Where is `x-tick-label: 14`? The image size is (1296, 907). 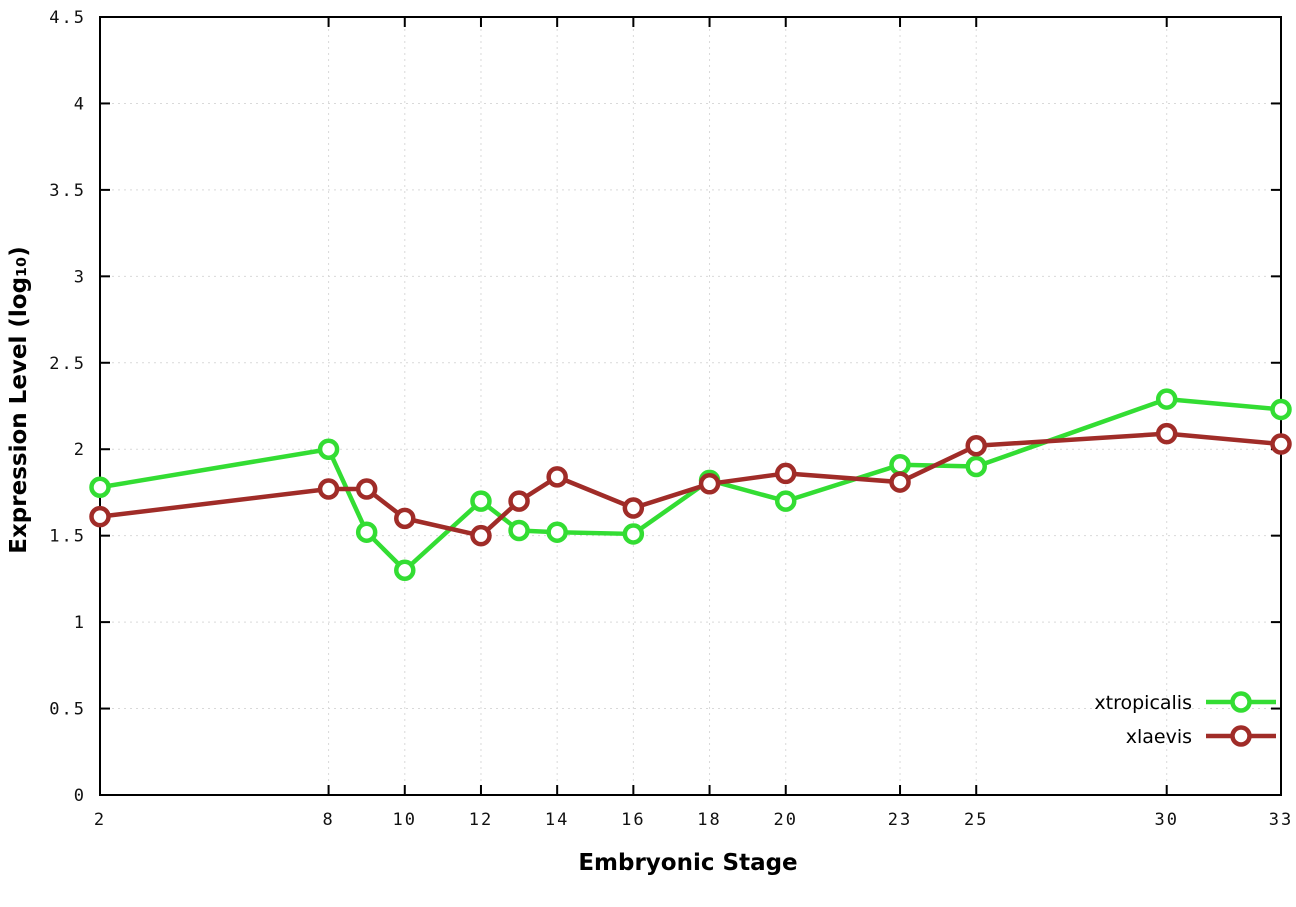
x-tick-label: 14 is located at coordinates (557, 820).